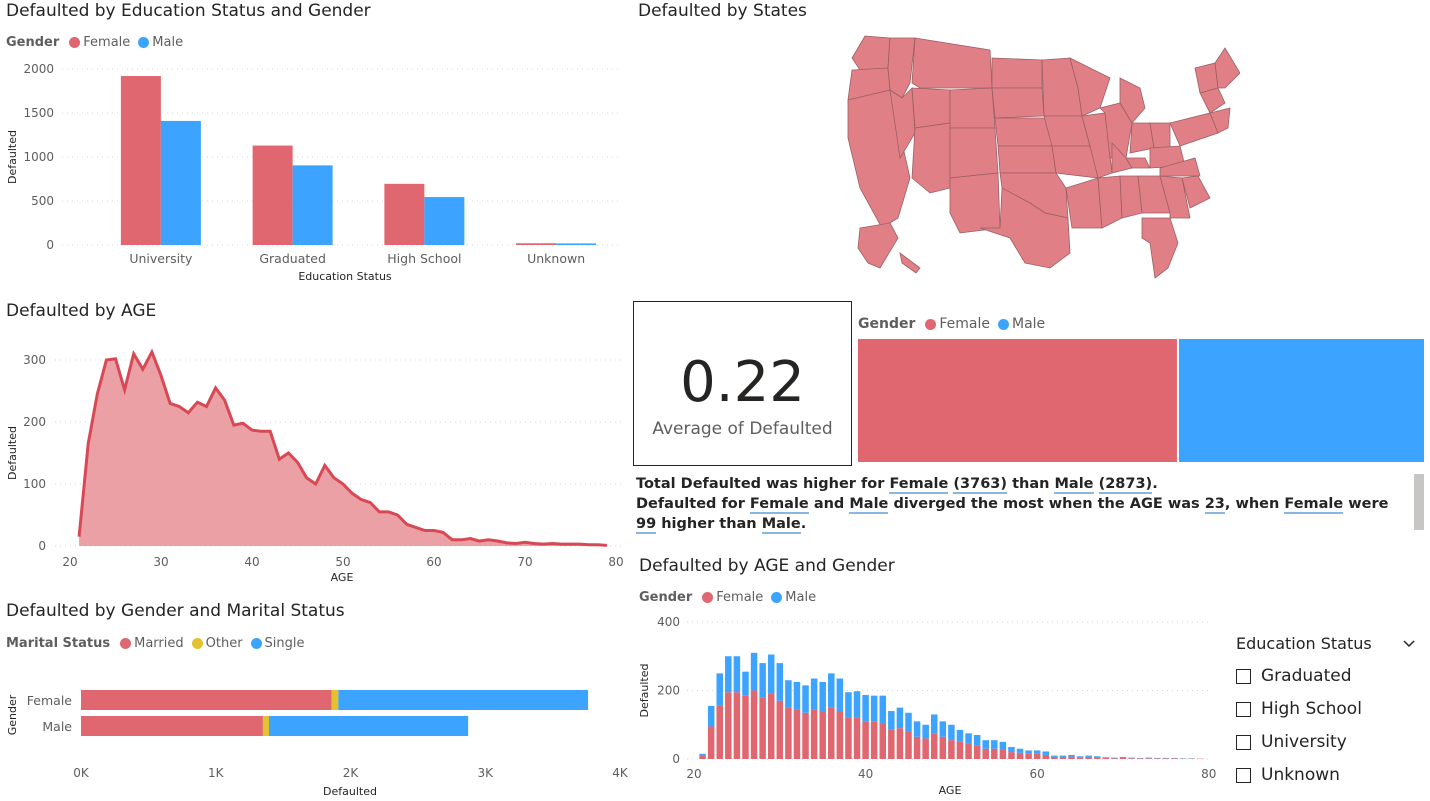 This screenshot has width=1430, height=801. I want to click on slicer-title: Education Status, so click(1304, 643).